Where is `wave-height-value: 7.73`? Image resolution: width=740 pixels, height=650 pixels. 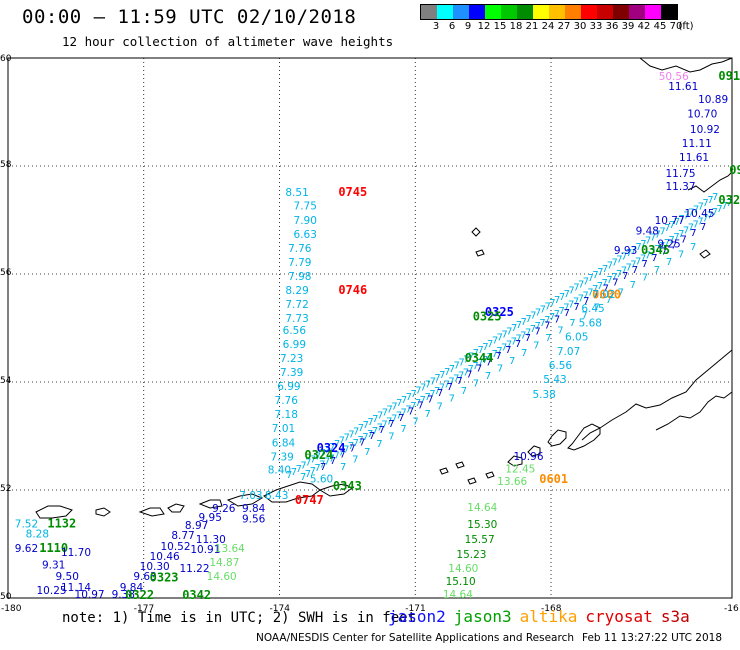 wave-height-value: 7.73 is located at coordinates (296, 319).